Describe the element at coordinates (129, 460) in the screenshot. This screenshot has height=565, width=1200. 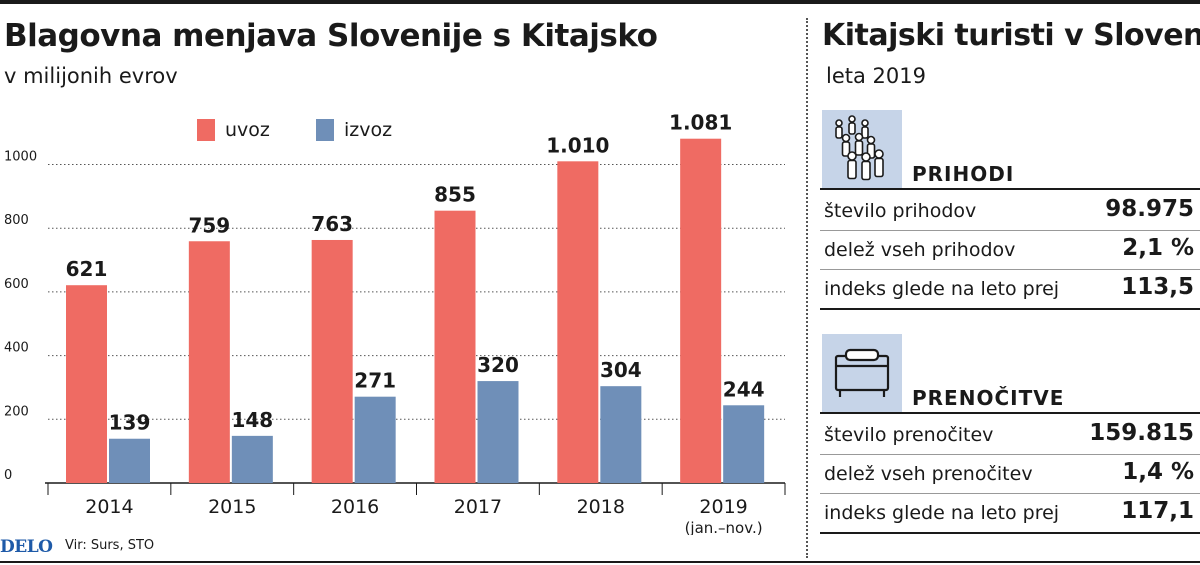
I see `bar-izvoz-2014` at that location.